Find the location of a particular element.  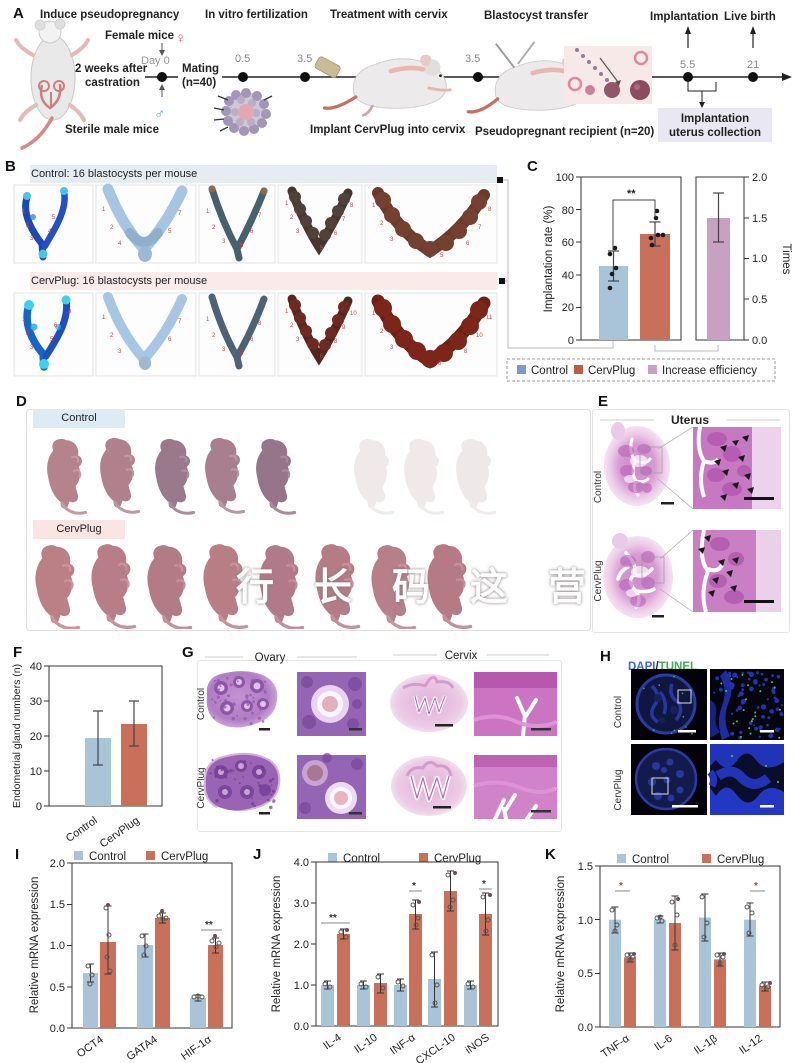

svg-text: Treatment with cervix is located at coordinates (389, 15).